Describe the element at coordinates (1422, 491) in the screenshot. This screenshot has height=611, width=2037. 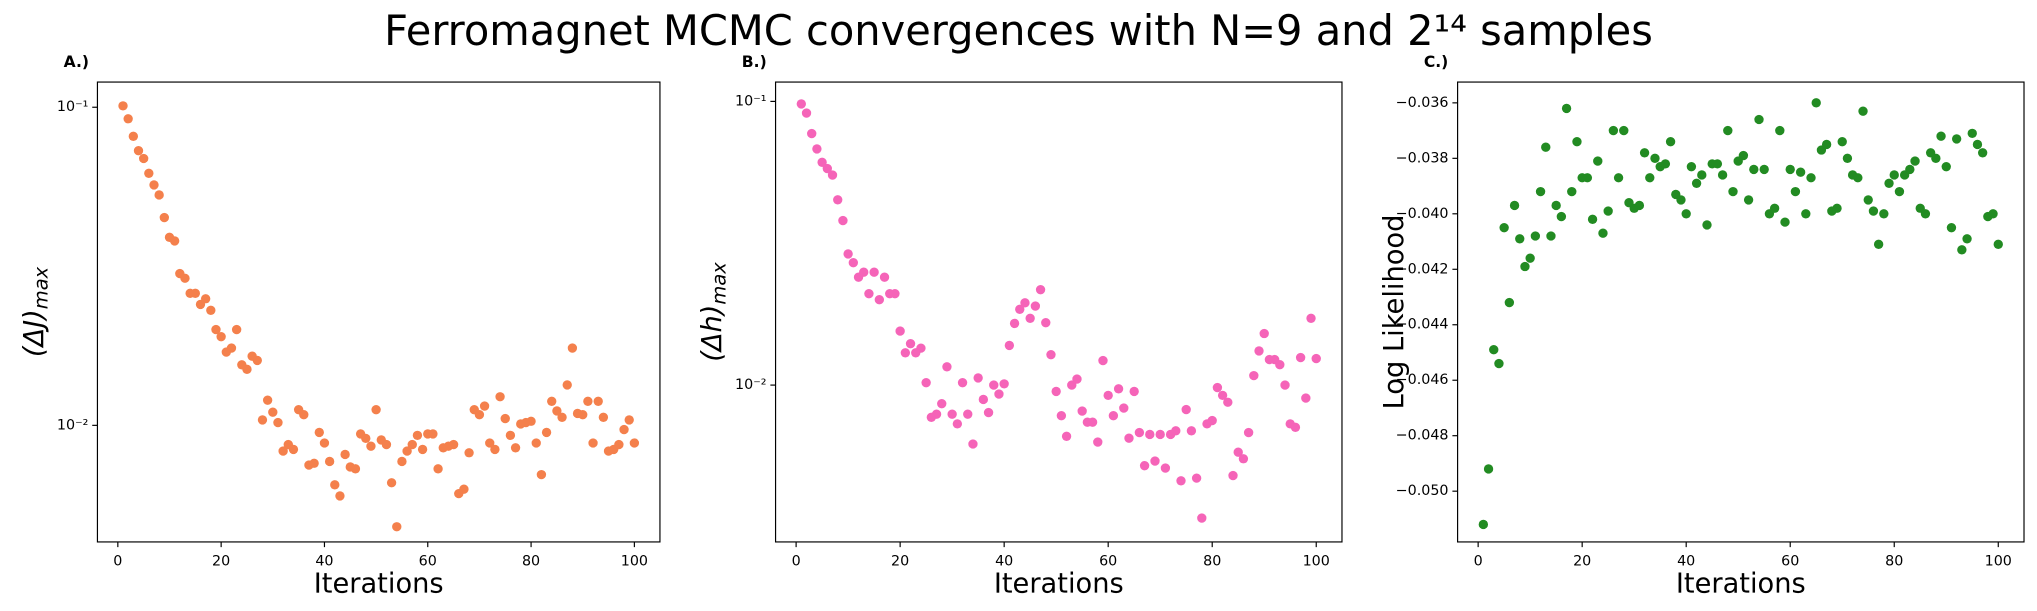
I see `y-tick-label: −0.050` at that location.